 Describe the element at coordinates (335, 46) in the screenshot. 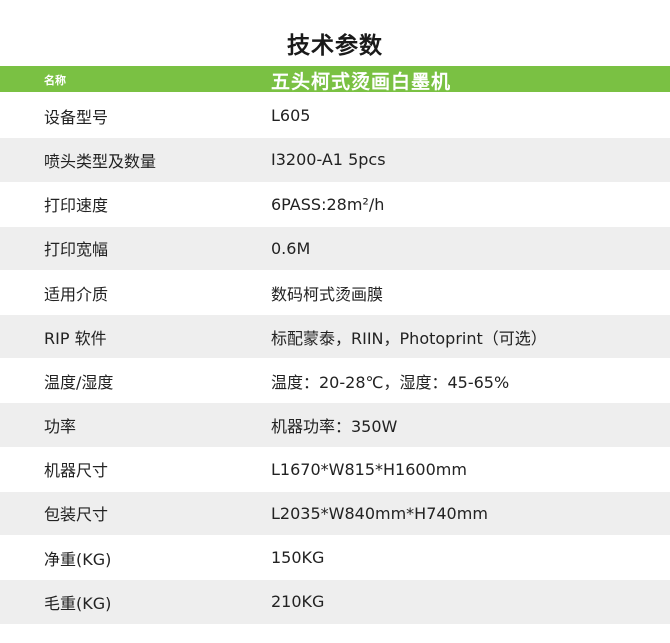

I see `page-title: 技术参数` at that location.